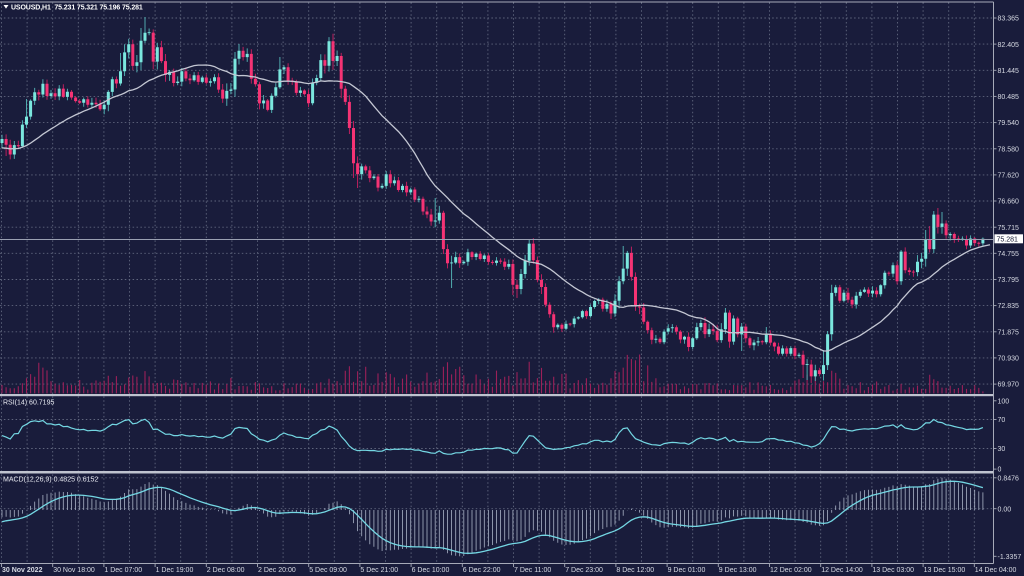 This screenshot has width=1024, height=576. Describe the element at coordinates (687, 570) in the screenshot. I see `svg-text: 9 Dec 01:00` at that location.